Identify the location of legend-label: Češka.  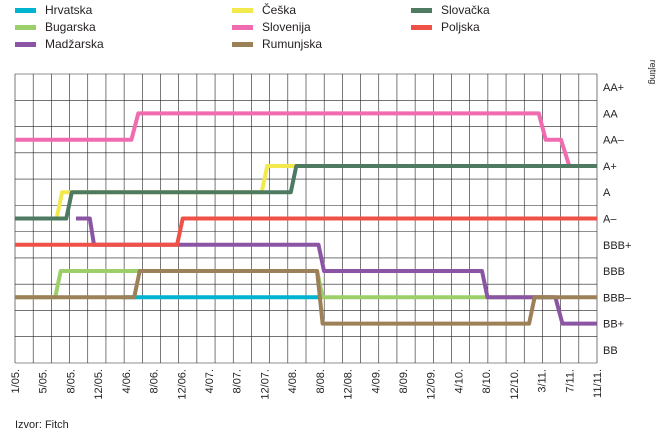
(279, 9).